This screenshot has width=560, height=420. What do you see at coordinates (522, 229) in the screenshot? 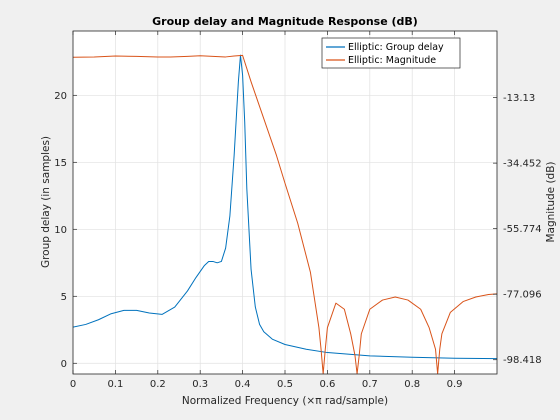
I see `y-right-tick-label: -55.774` at bounding box center [522, 229].